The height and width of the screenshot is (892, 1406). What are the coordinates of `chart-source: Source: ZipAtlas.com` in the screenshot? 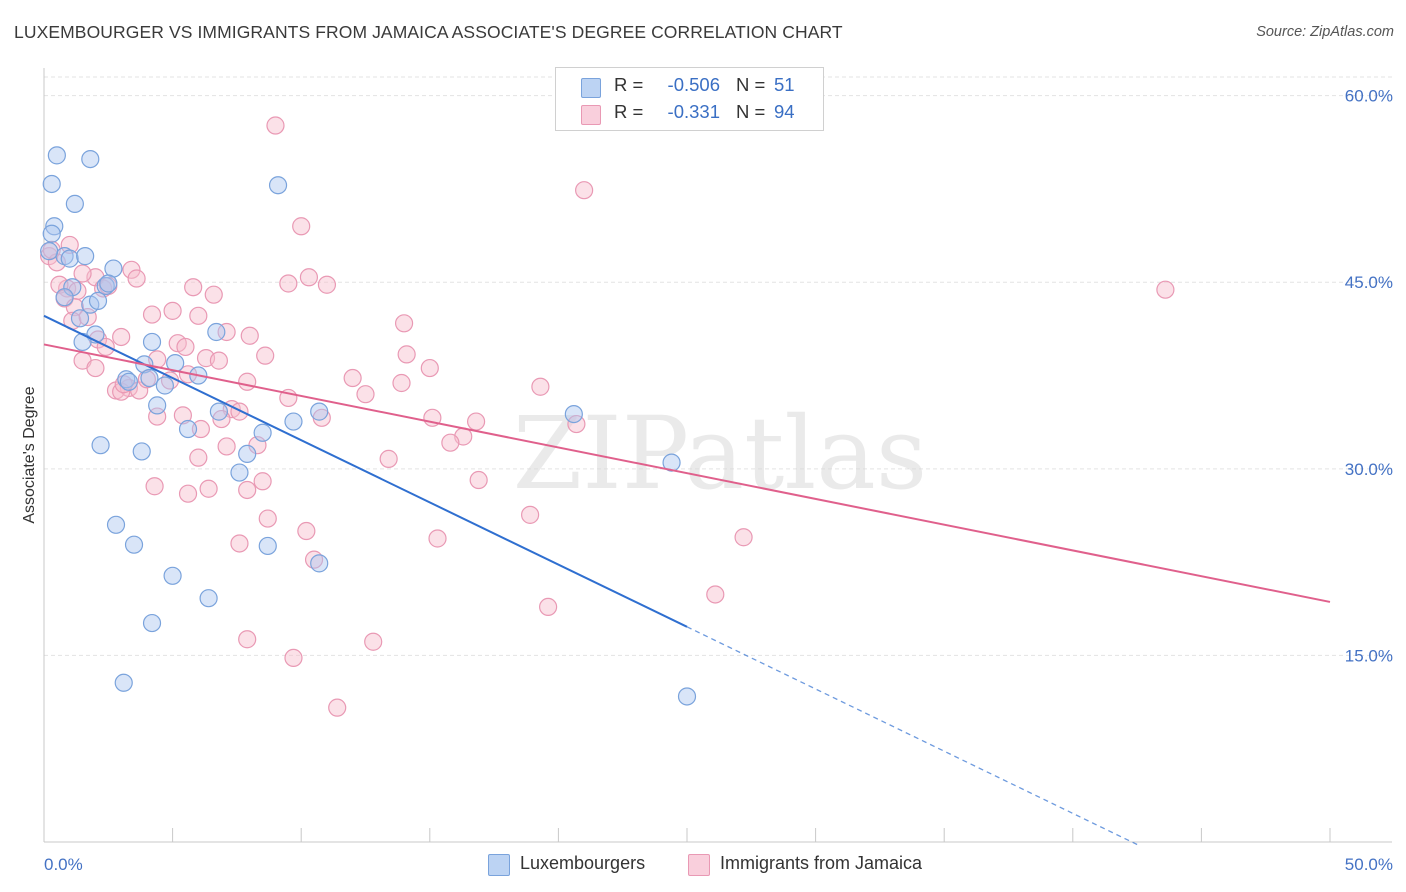 It's located at (1325, 32).